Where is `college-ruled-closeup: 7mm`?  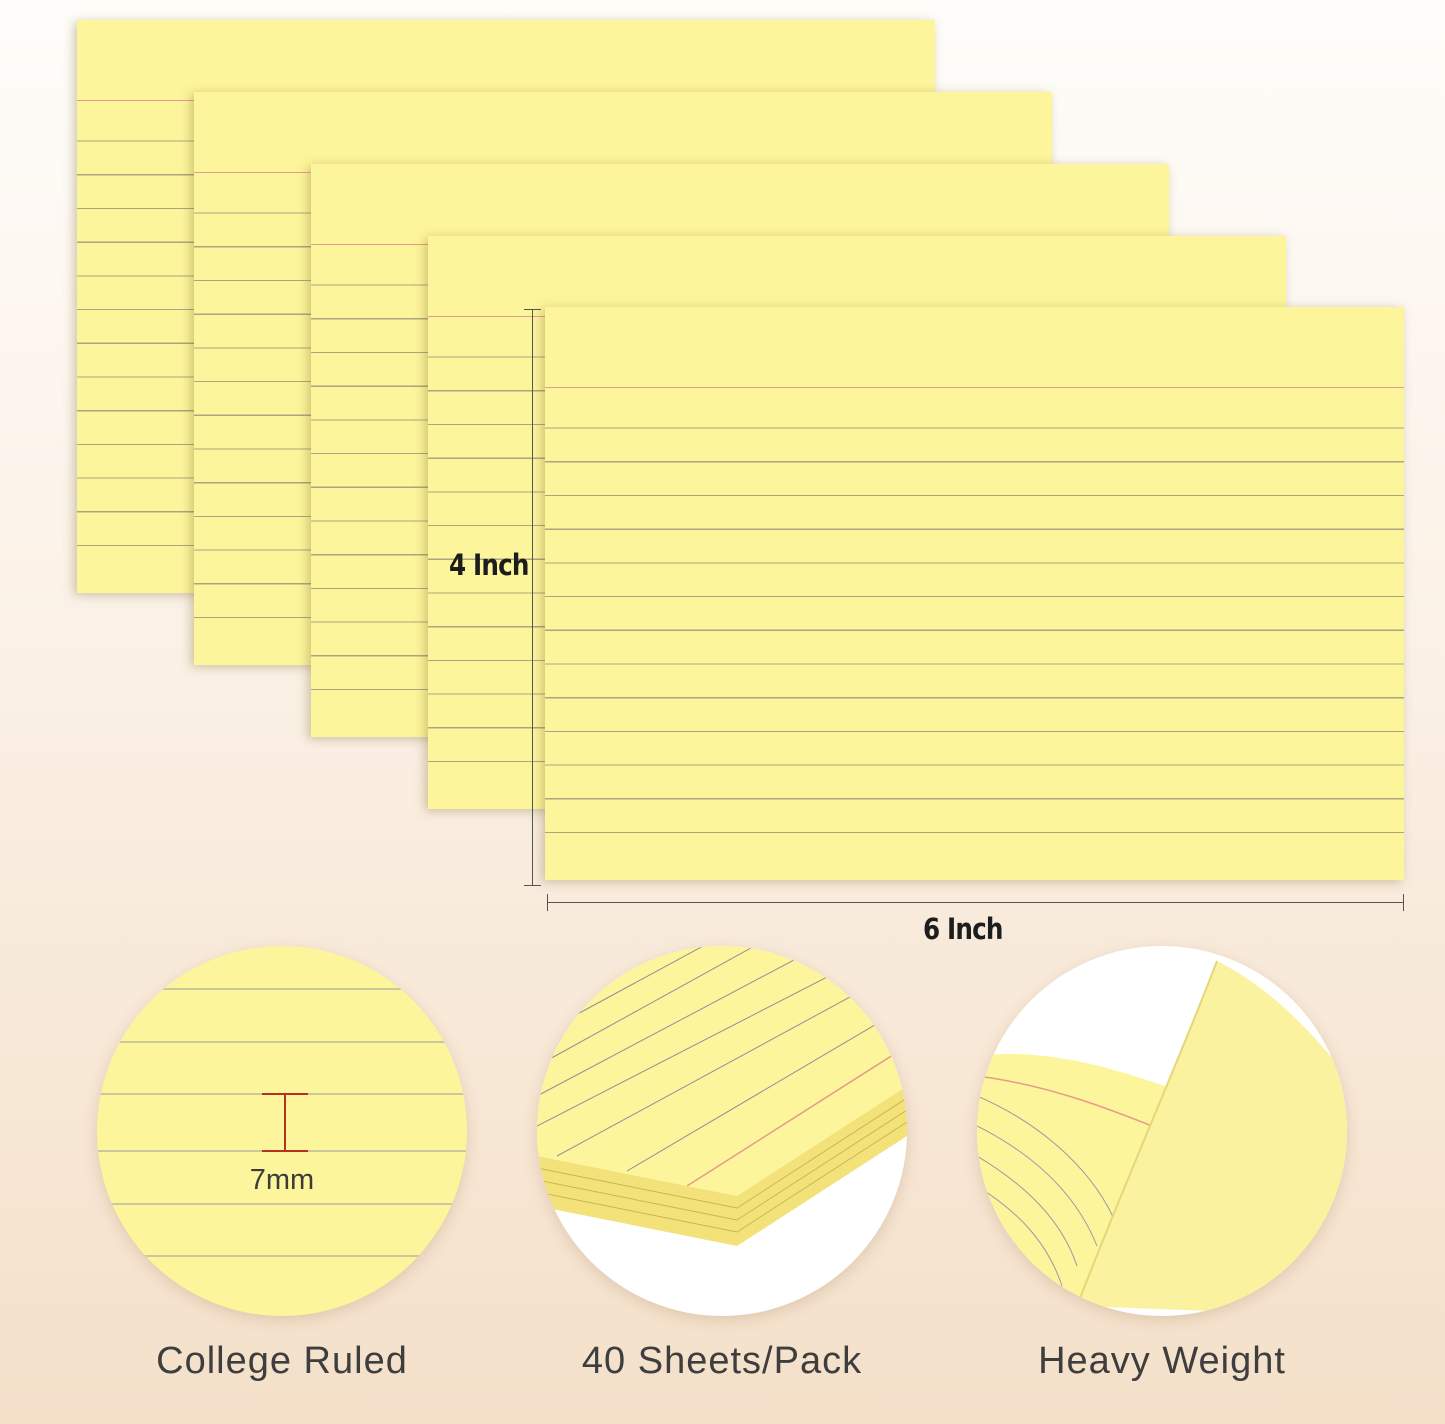
college-ruled-closeup: 7mm is located at coordinates (282, 1131).